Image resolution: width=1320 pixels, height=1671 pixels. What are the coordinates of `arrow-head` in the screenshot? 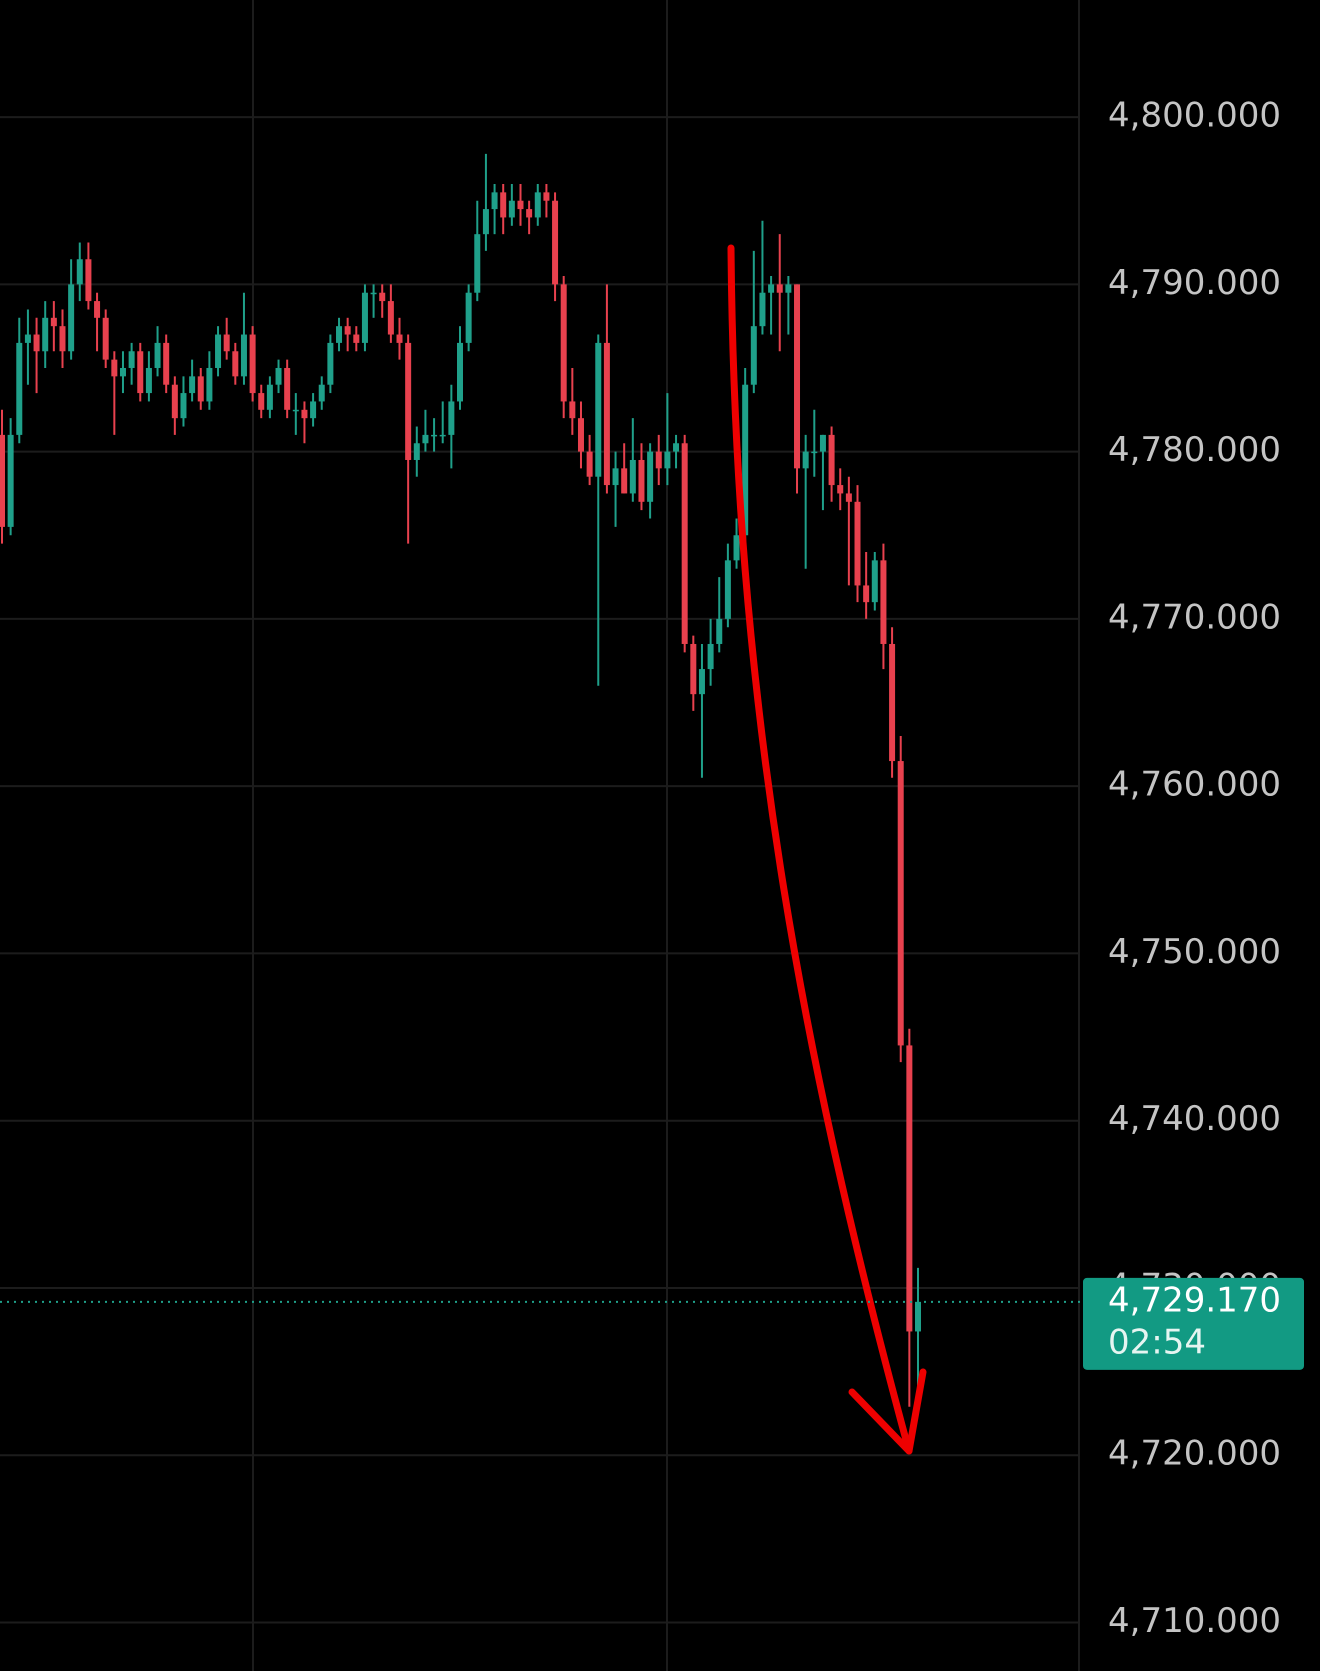 It's located at (887, 1411).